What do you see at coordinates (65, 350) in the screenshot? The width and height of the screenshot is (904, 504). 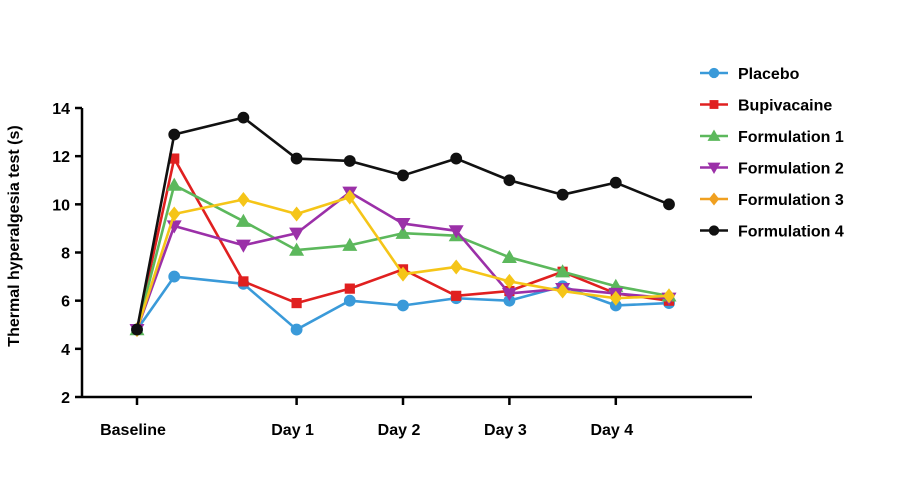 I see `y-tick-label: 4` at bounding box center [65, 350].